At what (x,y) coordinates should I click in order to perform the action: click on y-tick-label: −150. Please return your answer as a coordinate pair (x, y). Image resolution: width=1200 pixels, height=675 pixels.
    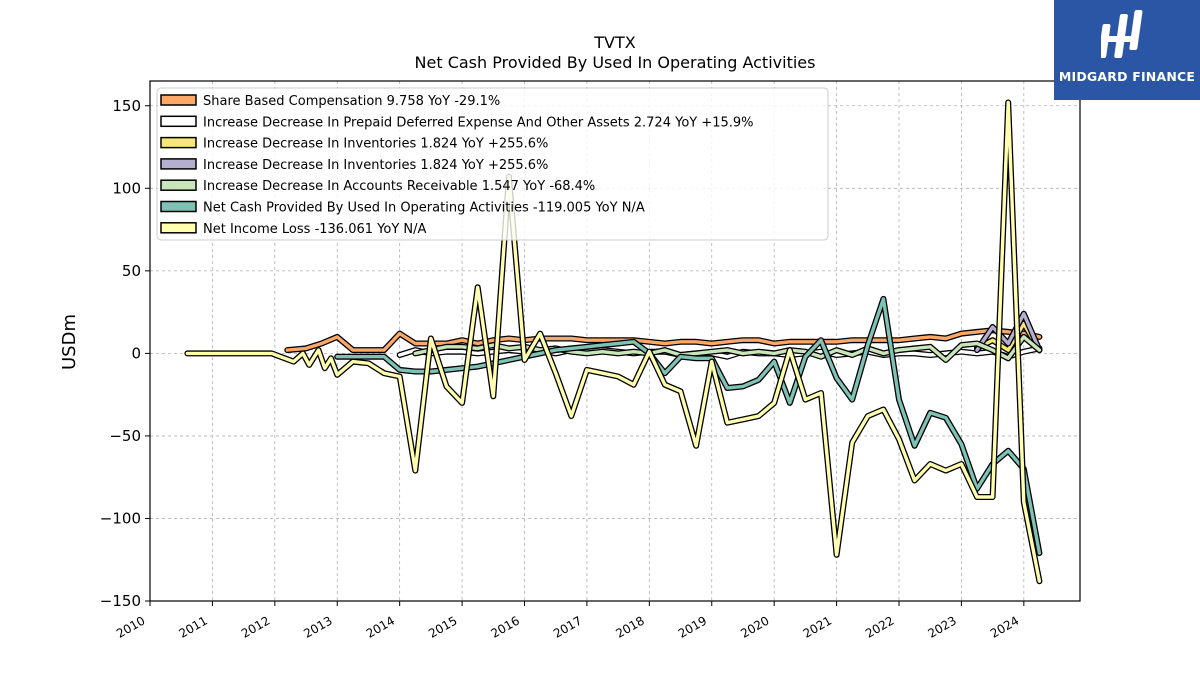
    Looking at the image, I should click on (120, 601).